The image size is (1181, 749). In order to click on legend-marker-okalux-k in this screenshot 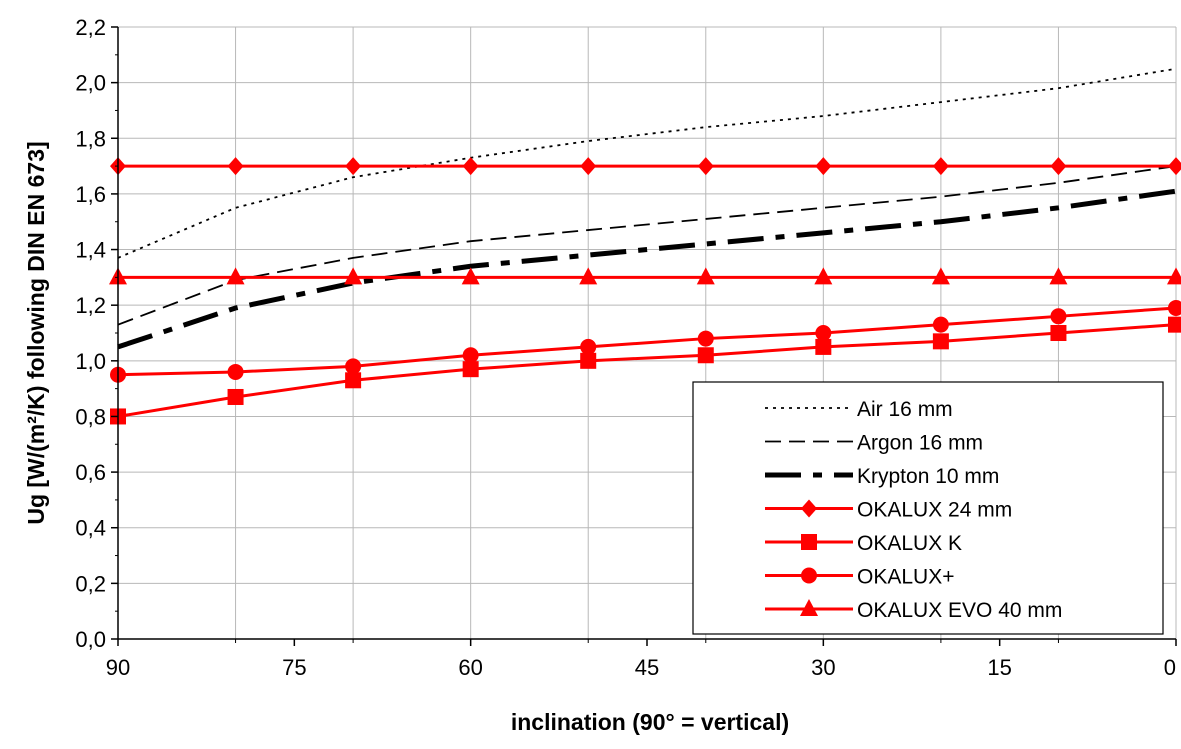, I will do `click(809, 542)`.